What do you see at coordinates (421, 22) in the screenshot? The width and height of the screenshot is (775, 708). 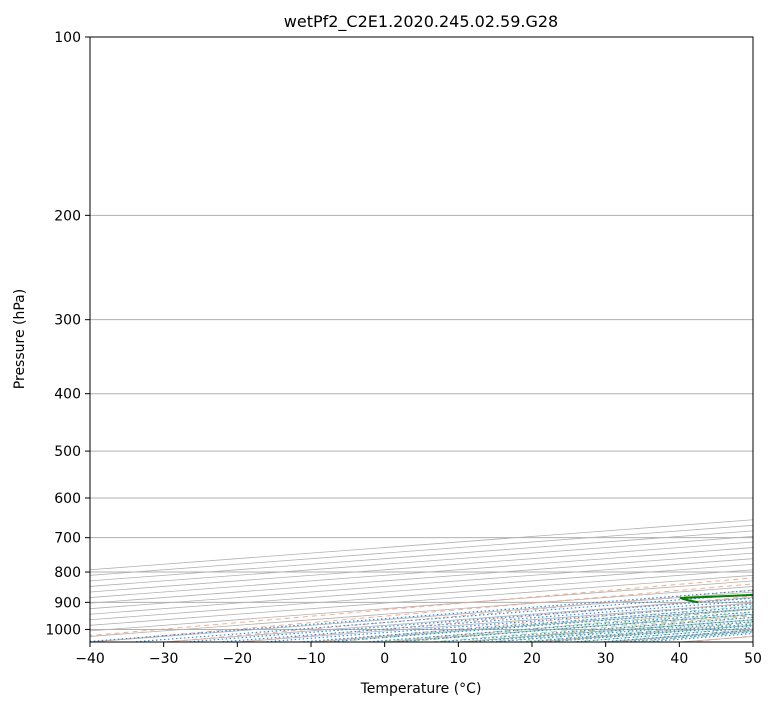 I see `chart-title: wetPf2_C2E1.2020.245.02.59.G28` at bounding box center [421, 22].